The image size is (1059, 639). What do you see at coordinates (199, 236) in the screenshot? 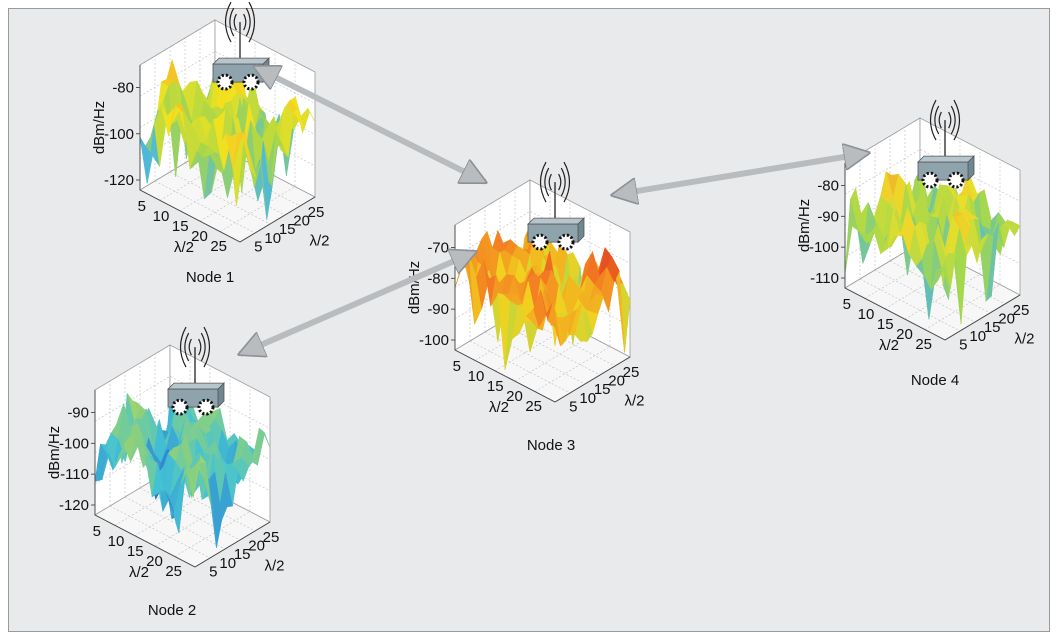
I see `node-1-x-tick: 20` at bounding box center [199, 236].